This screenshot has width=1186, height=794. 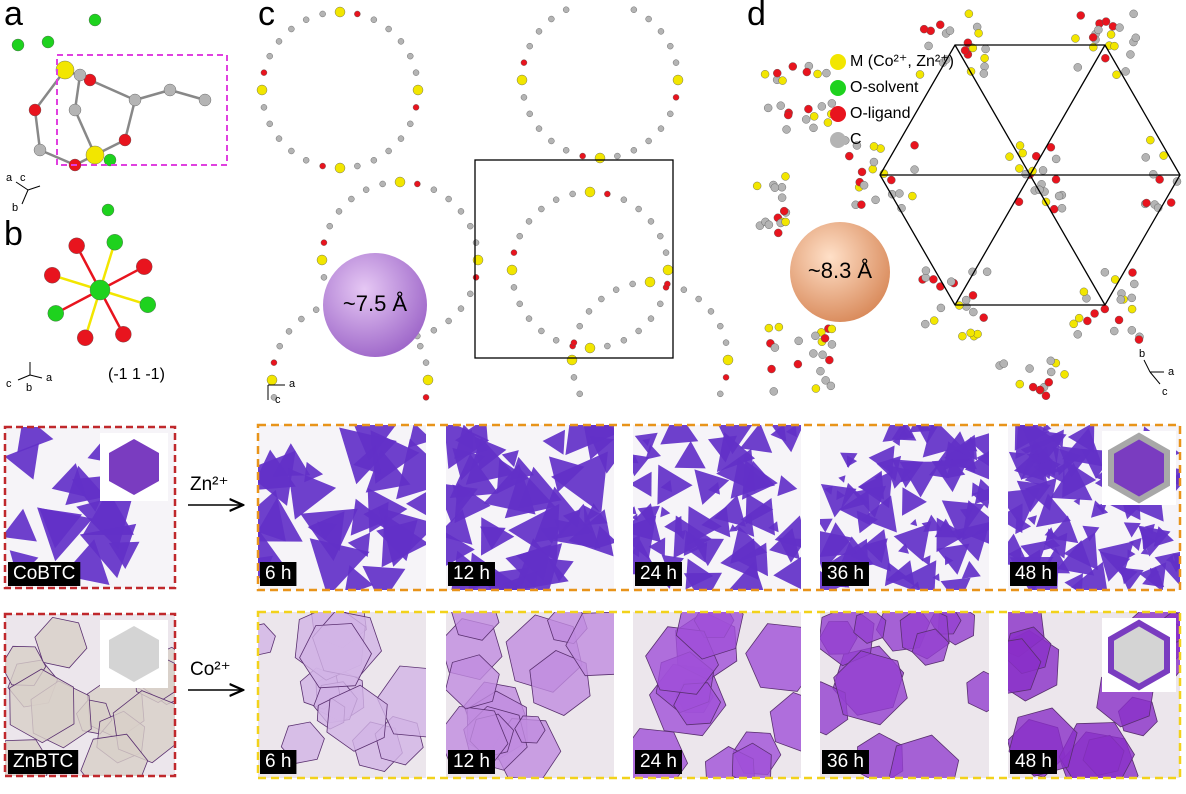 What do you see at coordinates (13, 16) in the screenshot?
I see `panel-label: a` at bounding box center [13, 16].